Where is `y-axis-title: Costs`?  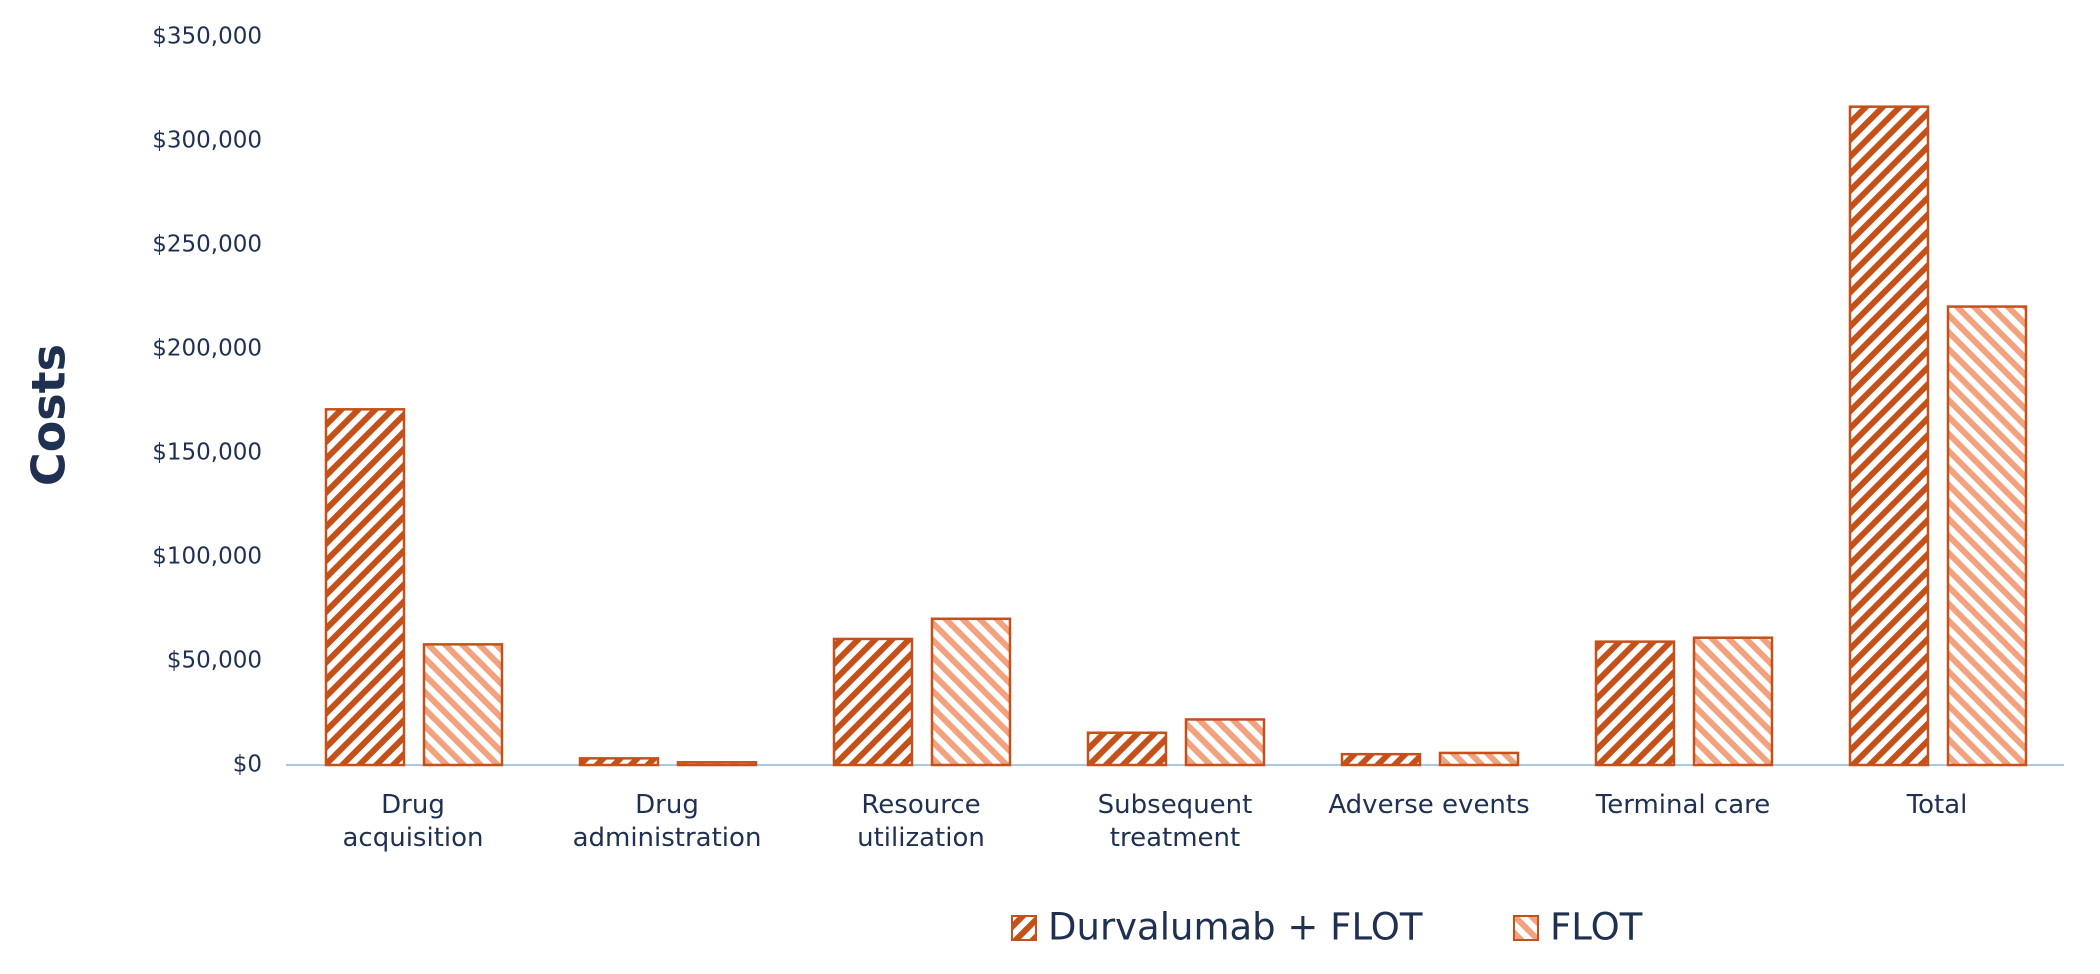 y-axis-title: Costs is located at coordinates (49, 415).